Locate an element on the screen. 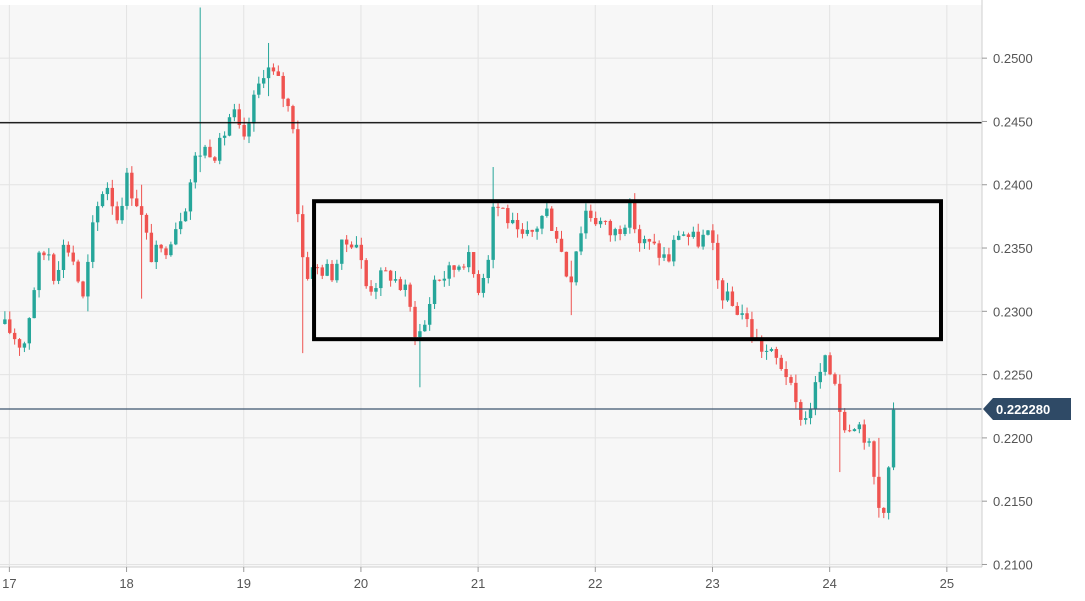  time-tick-label: 22 is located at coordinates (595, 583).